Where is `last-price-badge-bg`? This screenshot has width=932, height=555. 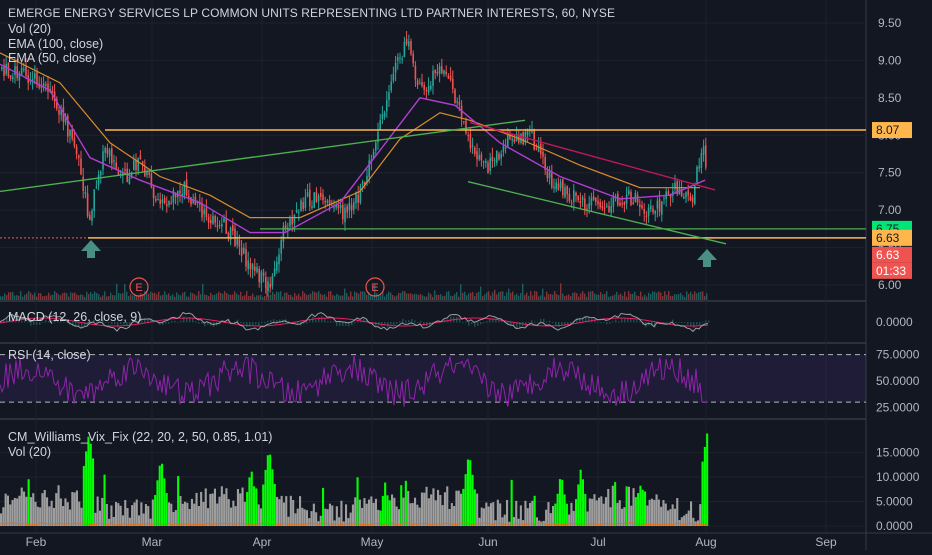 last-price-badge-bg is located at coordinates (892, 130).